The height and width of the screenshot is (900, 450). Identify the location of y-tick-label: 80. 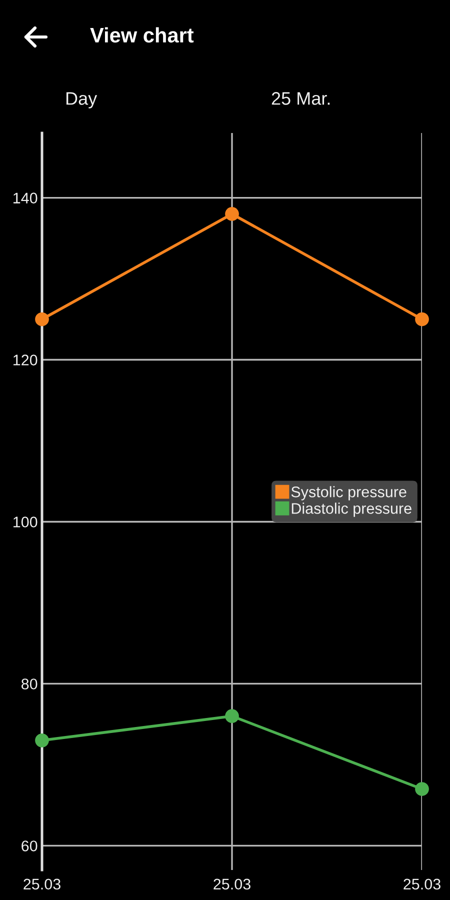
(30, 684).